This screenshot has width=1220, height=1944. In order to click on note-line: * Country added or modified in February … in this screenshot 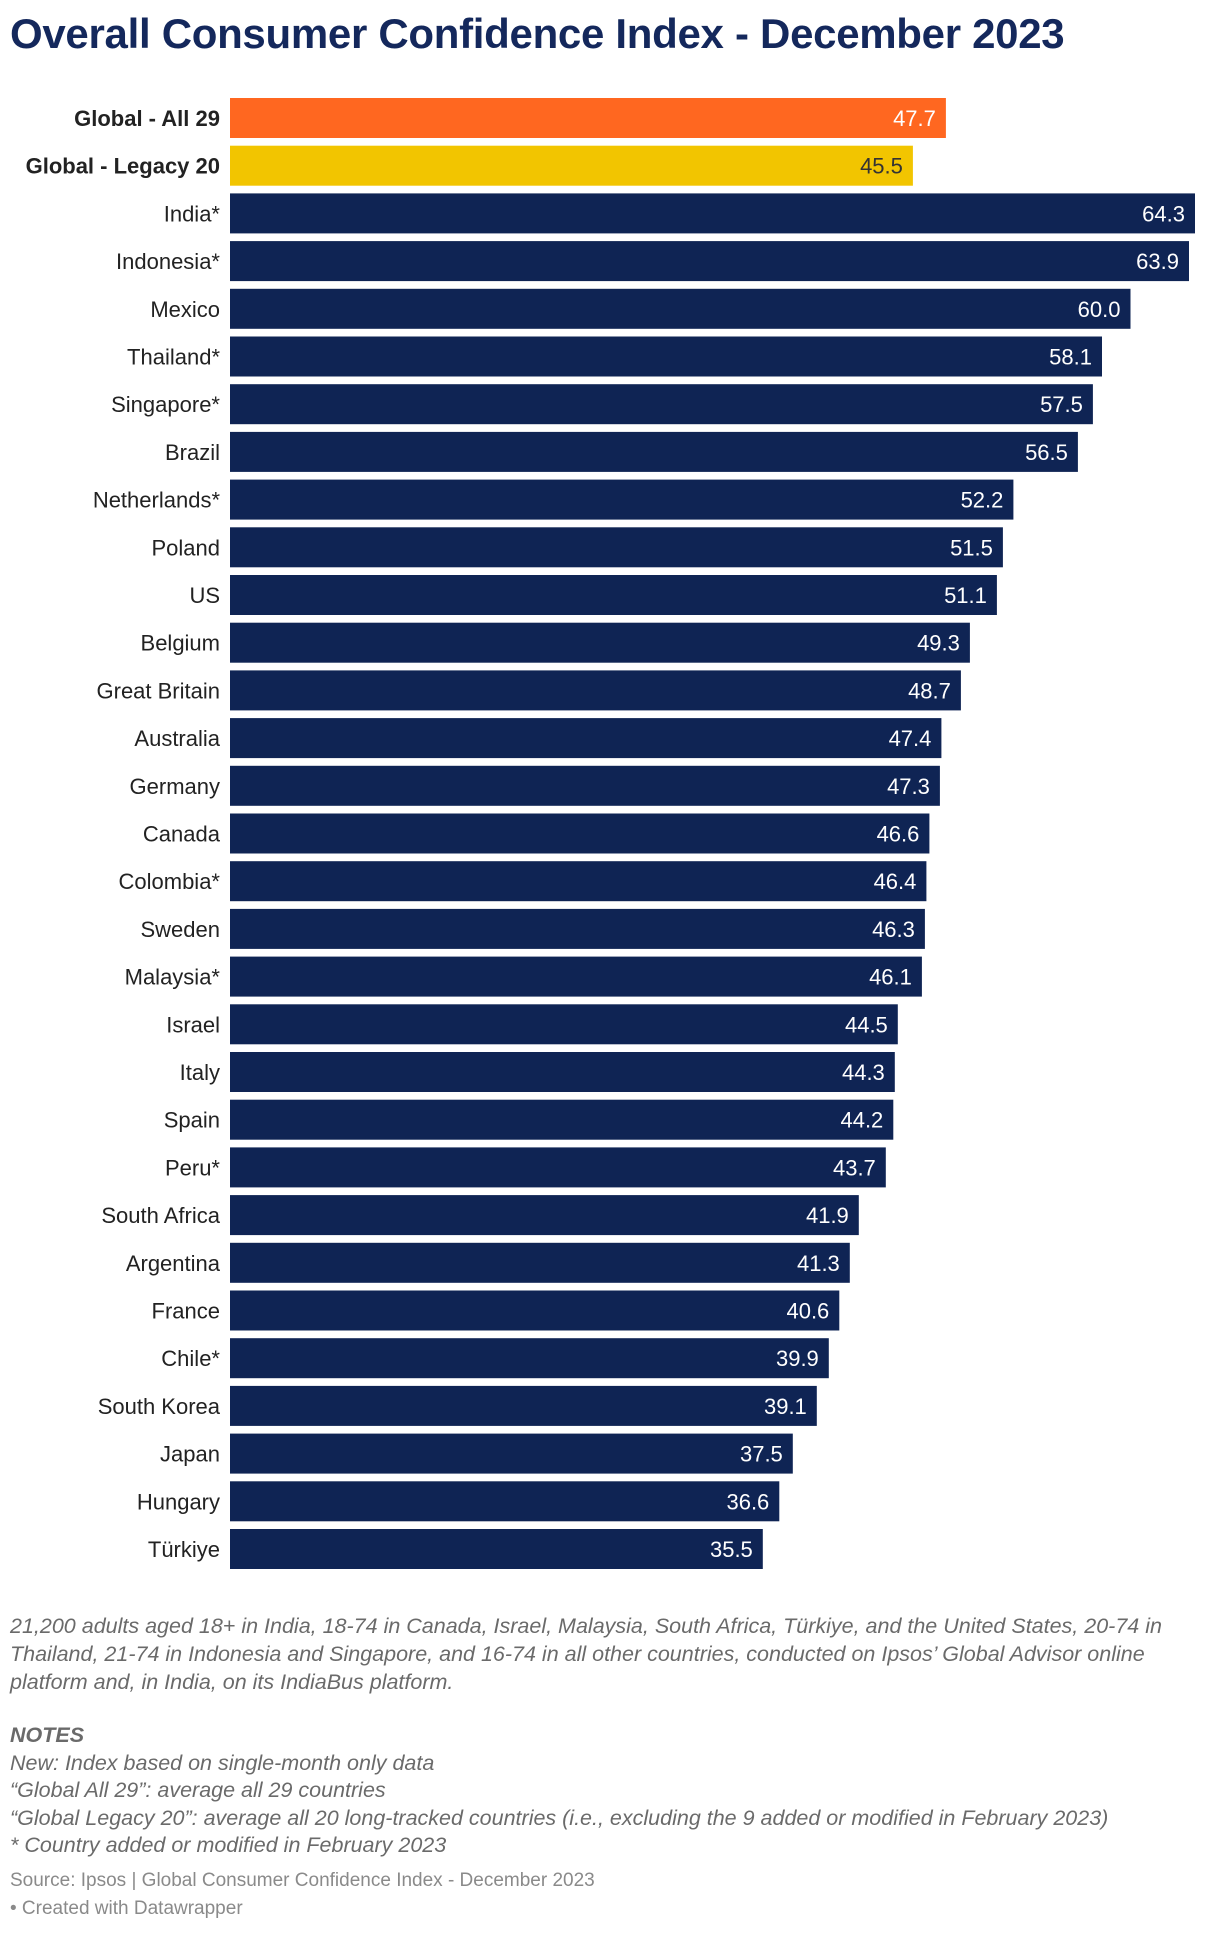, I will do `click(228, 1845)`.